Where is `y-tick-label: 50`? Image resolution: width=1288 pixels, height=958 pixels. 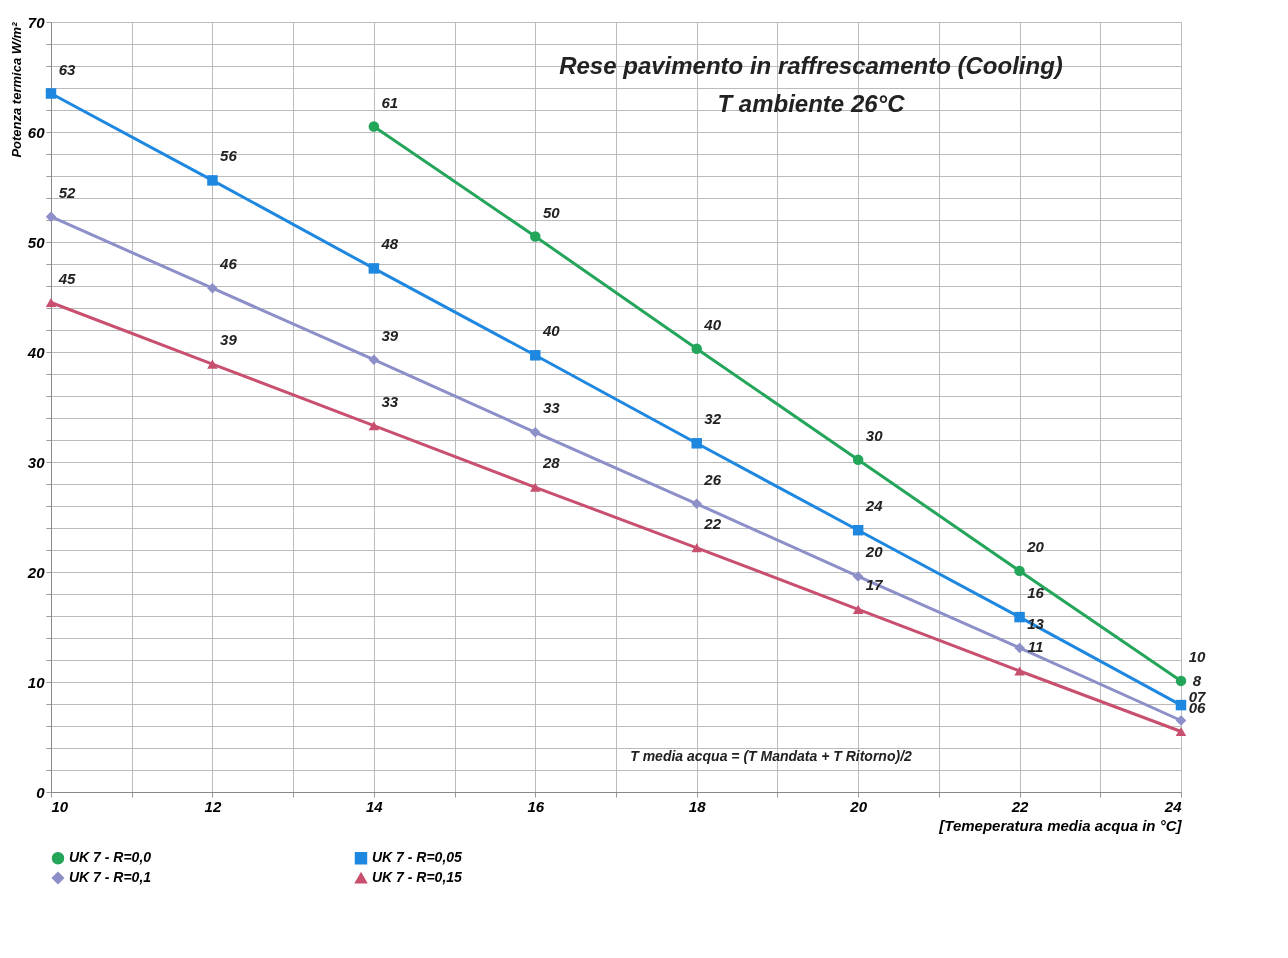
y-tick-label: 50 is located at coordinates (36, 242).